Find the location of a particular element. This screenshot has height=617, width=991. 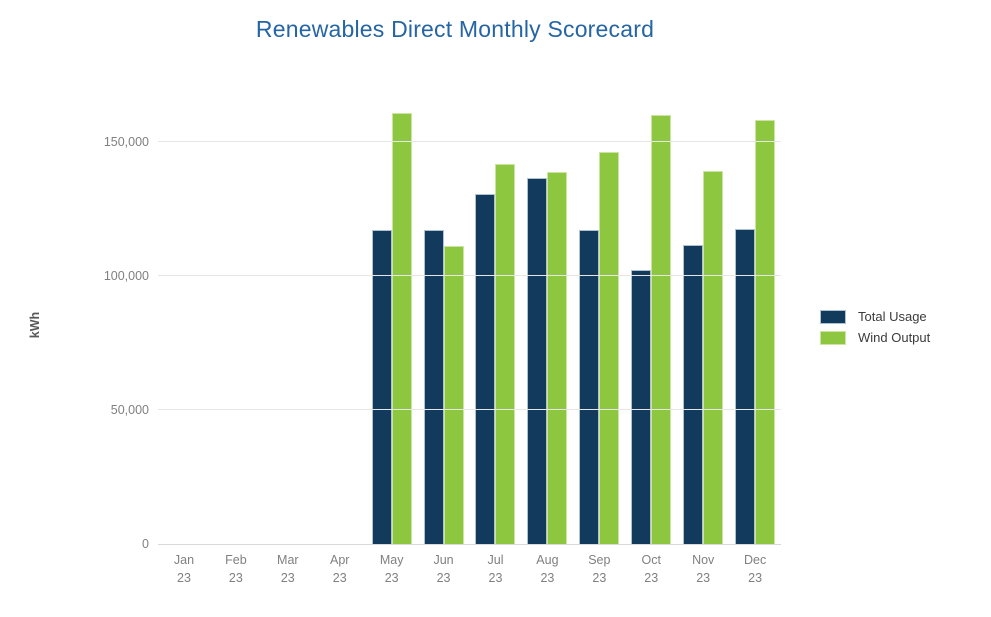

legend-swatch-total-usage is located at coordinates (833, 316).